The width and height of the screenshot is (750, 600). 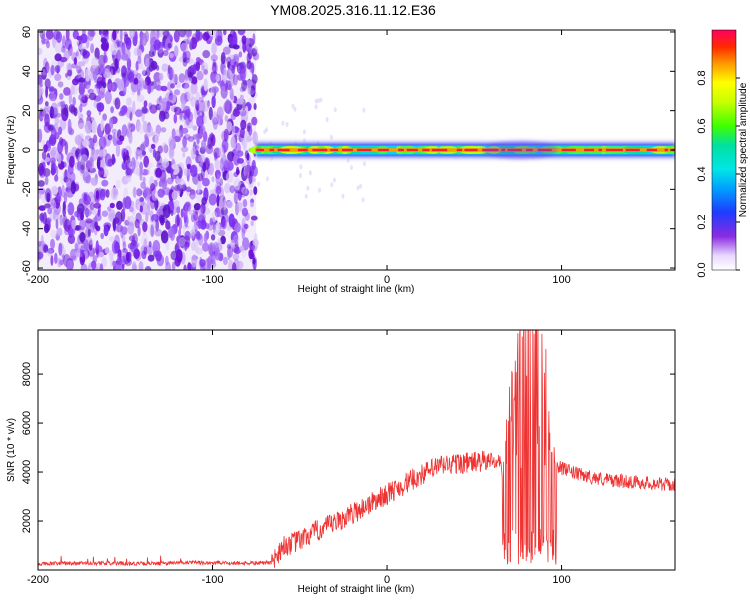 I want to click on x-tick-label: 100, so click(x=561, y=280).